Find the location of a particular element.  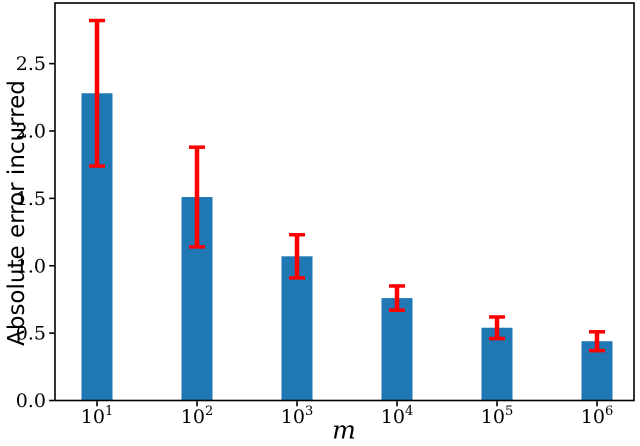

x-tick-label-10^1: 10¹ is located at coordinates (97, 416).